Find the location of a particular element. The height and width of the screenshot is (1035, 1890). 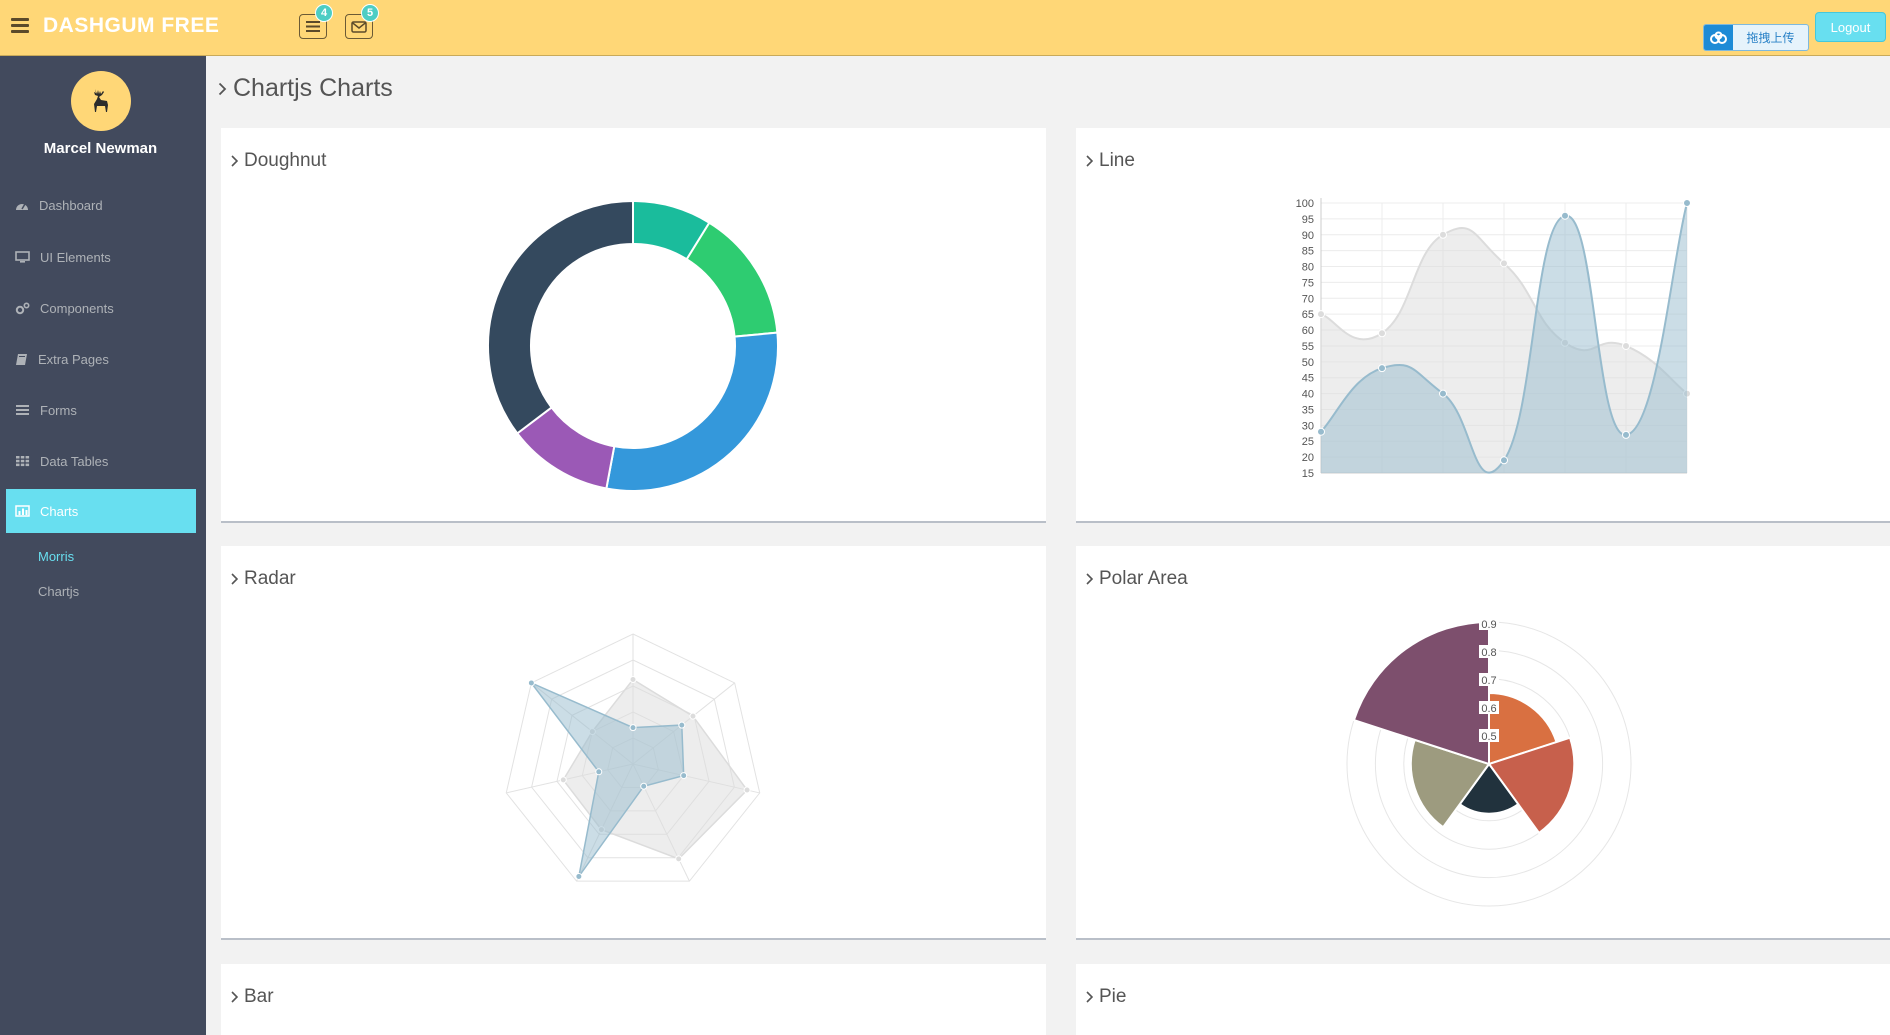

radar-chart is located at coordinates (633, 757).